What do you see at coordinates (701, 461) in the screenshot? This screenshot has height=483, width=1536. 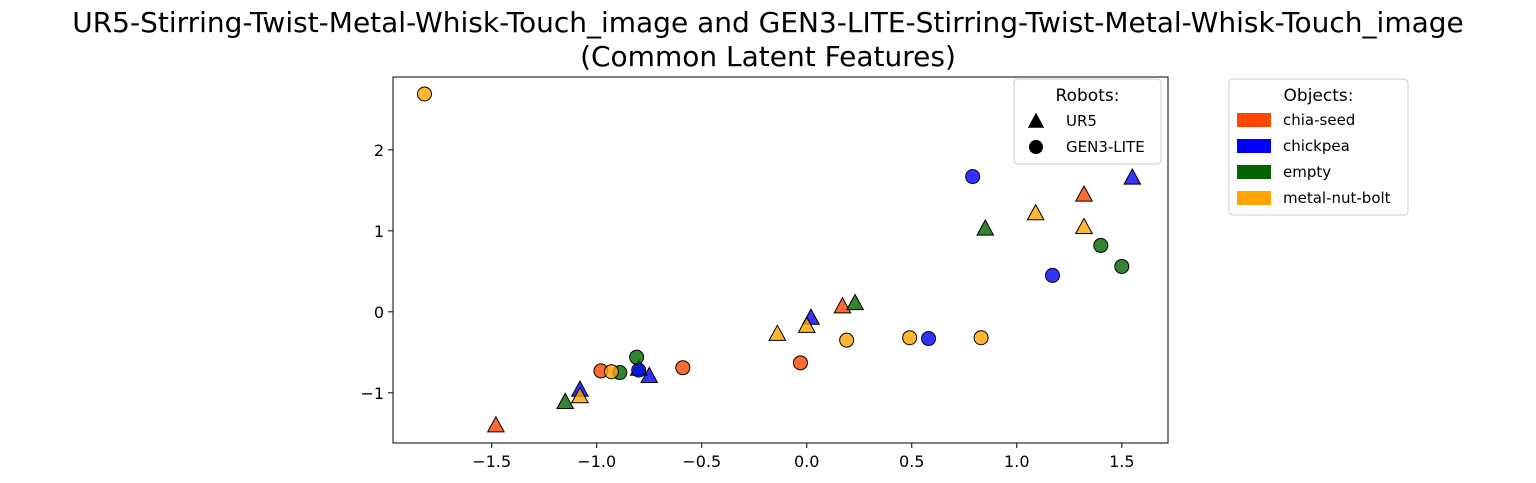 I see `x-tick-label: −0.5` at bounding box center [701, 461].